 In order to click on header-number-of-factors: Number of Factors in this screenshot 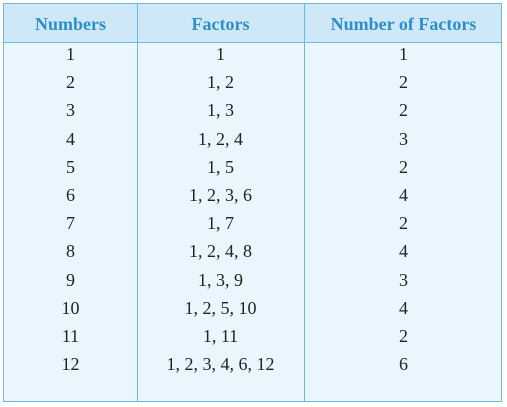, I will do `click(403, 24)`.